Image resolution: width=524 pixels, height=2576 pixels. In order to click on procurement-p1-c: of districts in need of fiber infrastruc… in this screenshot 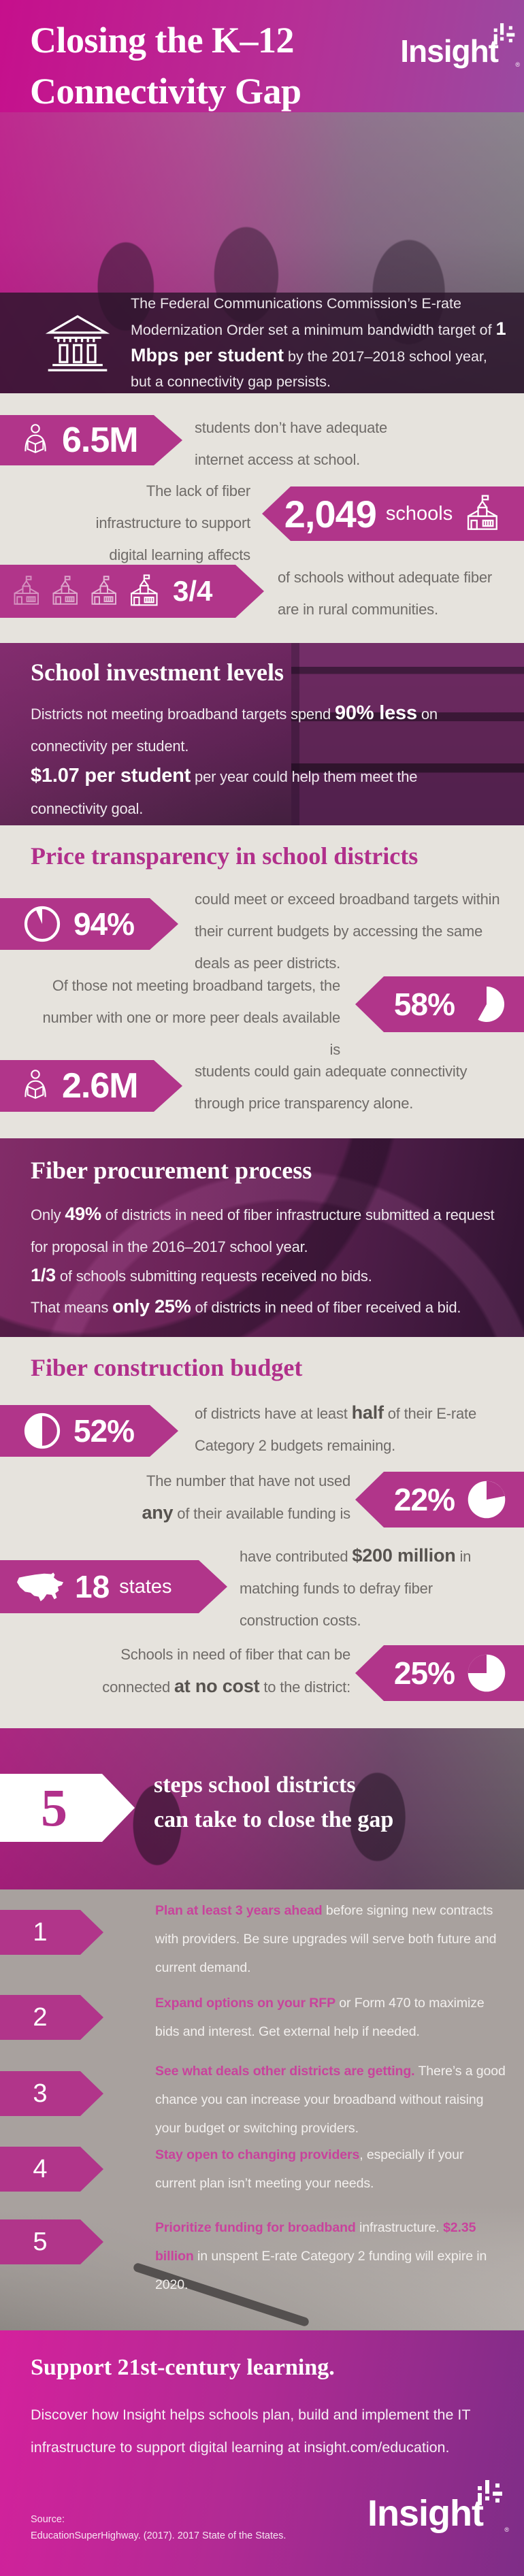, I will do `click(263, 1231)`.